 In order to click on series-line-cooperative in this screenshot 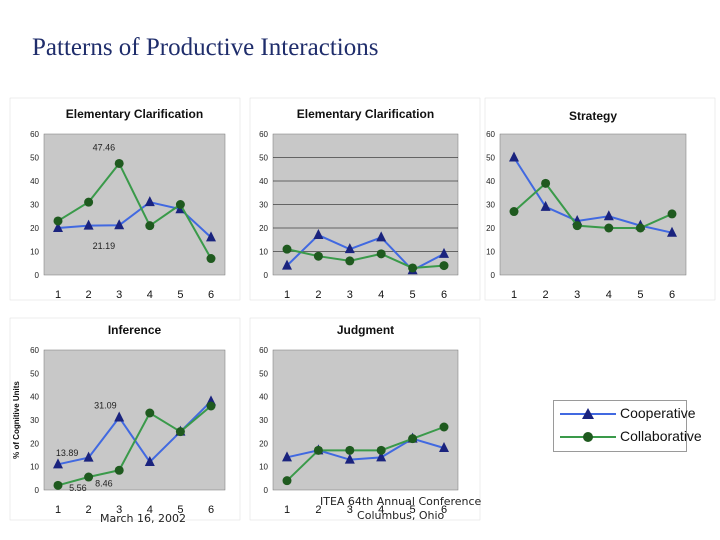, I will do `click(593, 195)`.